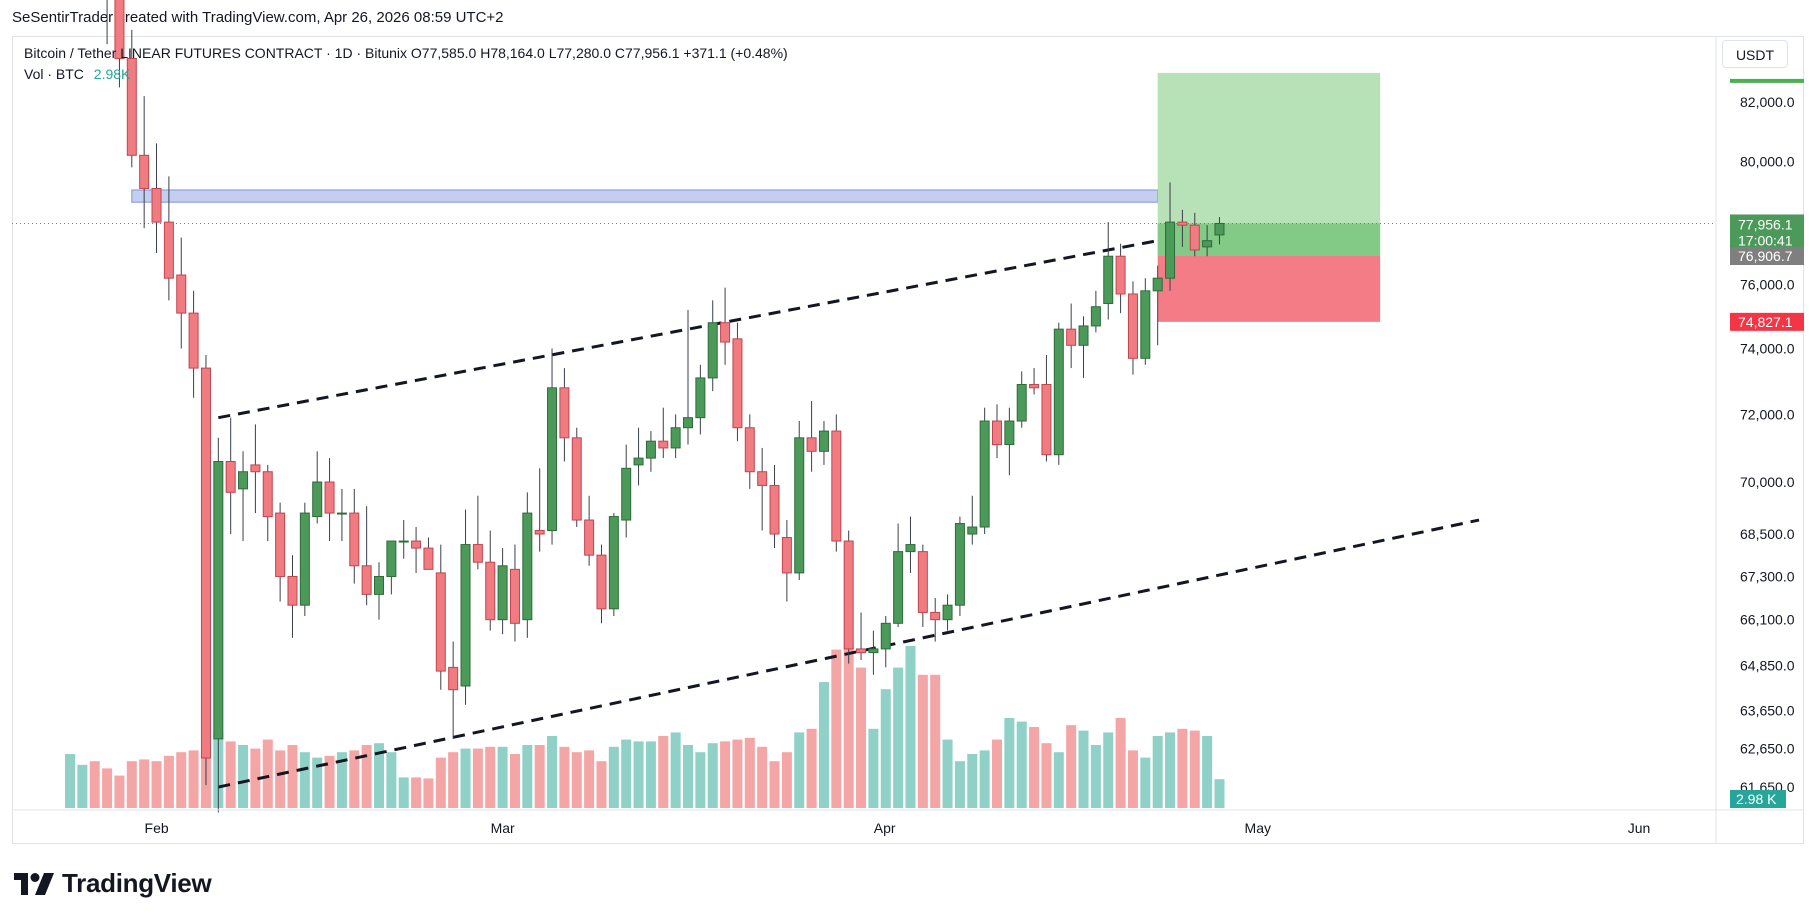  Describe the element at coordinates (579, 53) in the screenshot. I see `legend-low: L77,280.0` at that location.